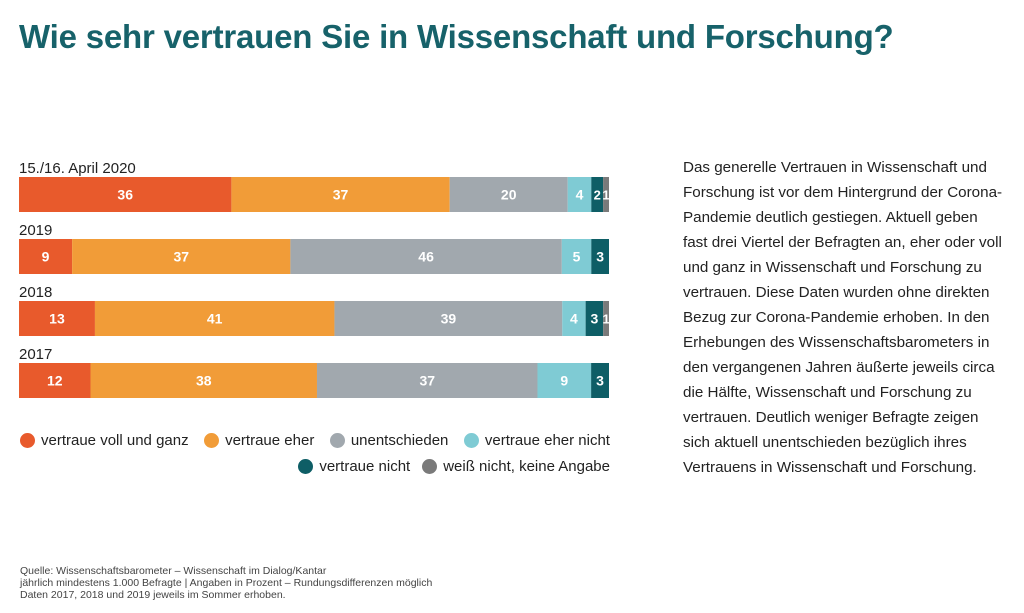 Image resolution: width=1024 pixels, height=613 pixels. I want to click on data-label: 36, so click(125, 195).